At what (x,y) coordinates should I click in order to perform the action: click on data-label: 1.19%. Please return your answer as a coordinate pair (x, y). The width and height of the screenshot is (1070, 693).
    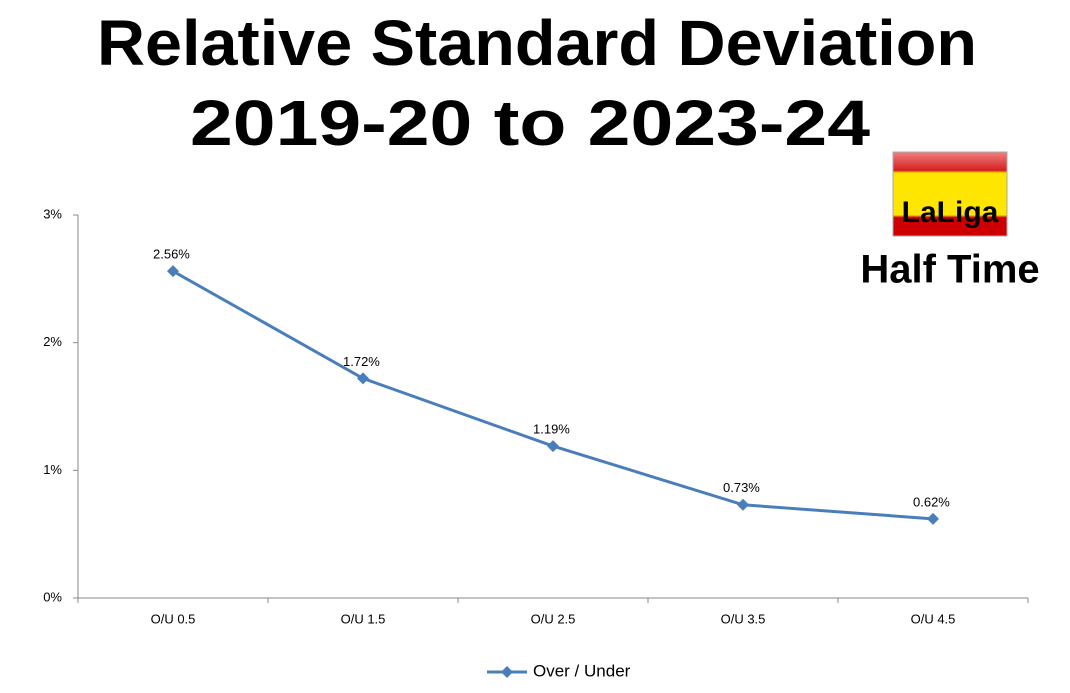
    Looking at the image, I should click on (551, 429).